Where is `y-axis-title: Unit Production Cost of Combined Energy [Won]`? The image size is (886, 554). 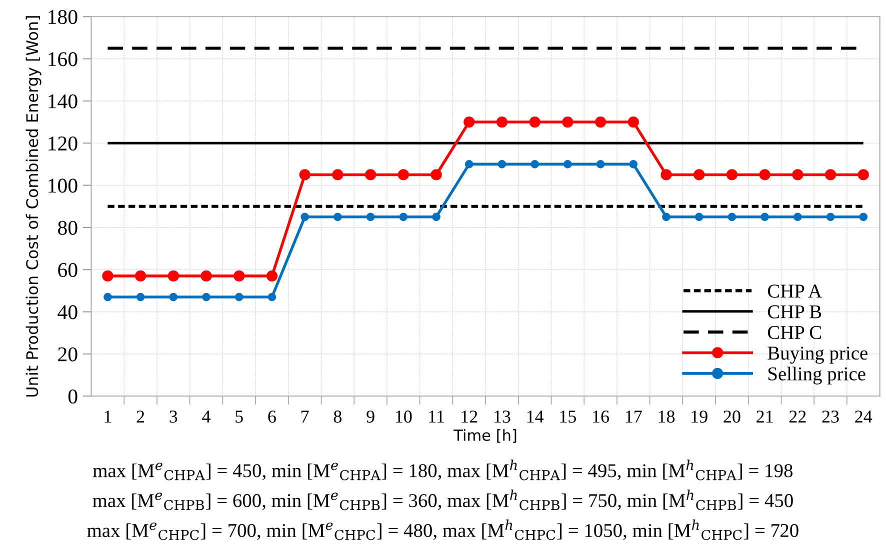 y-axis-title: Unit Production Cost of Combined Energy [Won] is located at coordinates (34, 206).